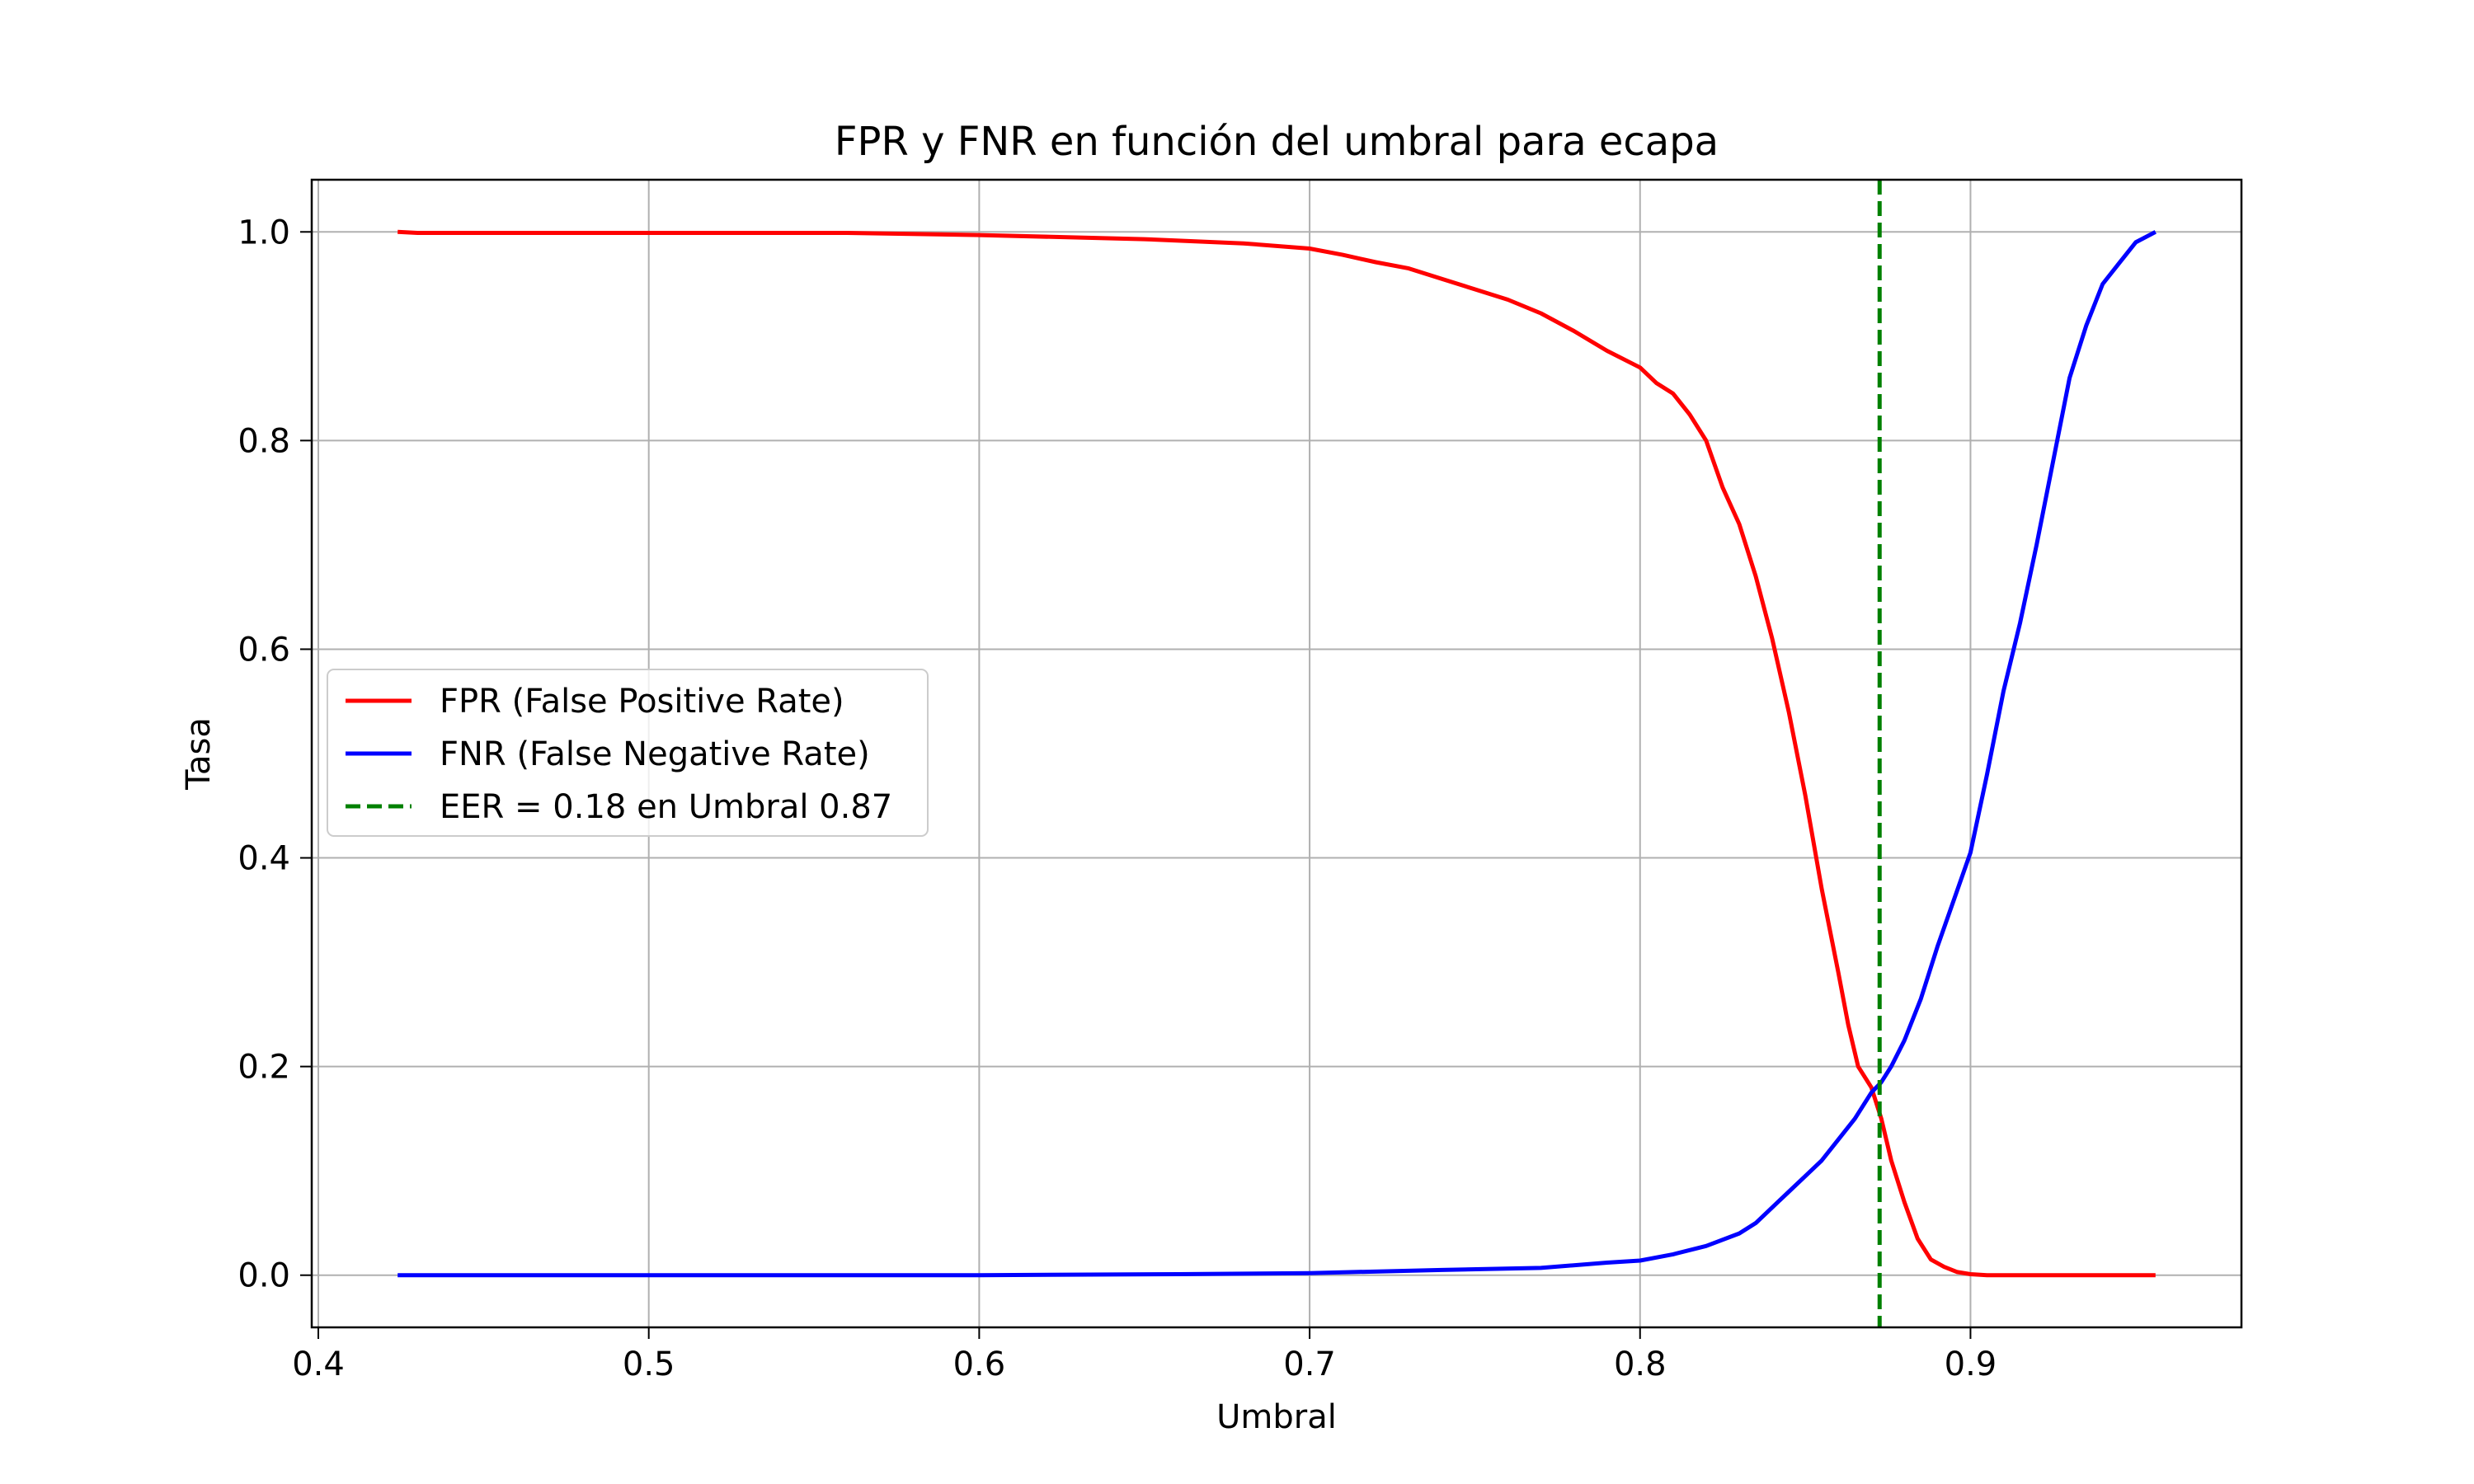 This screenshot has height=1484, width=2474. I want to click on y-tick-label: 1.0, so click(264, 233).